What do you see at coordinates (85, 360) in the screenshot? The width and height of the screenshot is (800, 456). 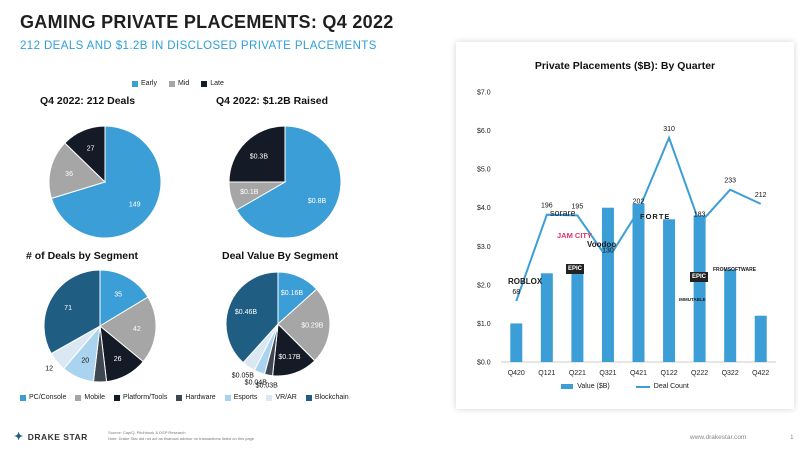 I see `pie-data-label: 20` at bounding box center [85, 360].